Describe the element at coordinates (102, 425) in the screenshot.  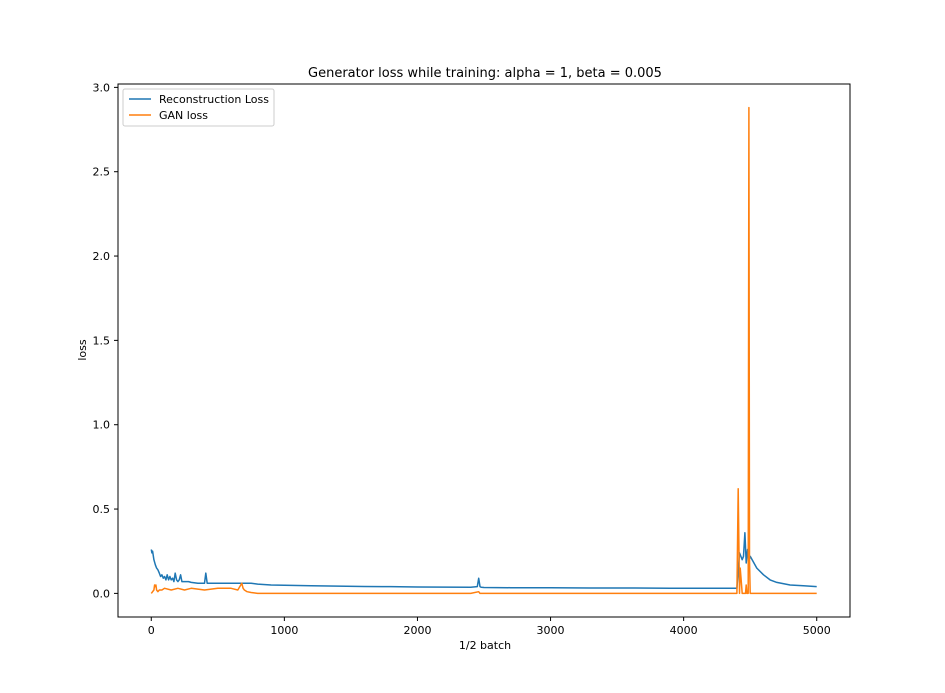
I see `y-tick-label: 1.0` at that location.